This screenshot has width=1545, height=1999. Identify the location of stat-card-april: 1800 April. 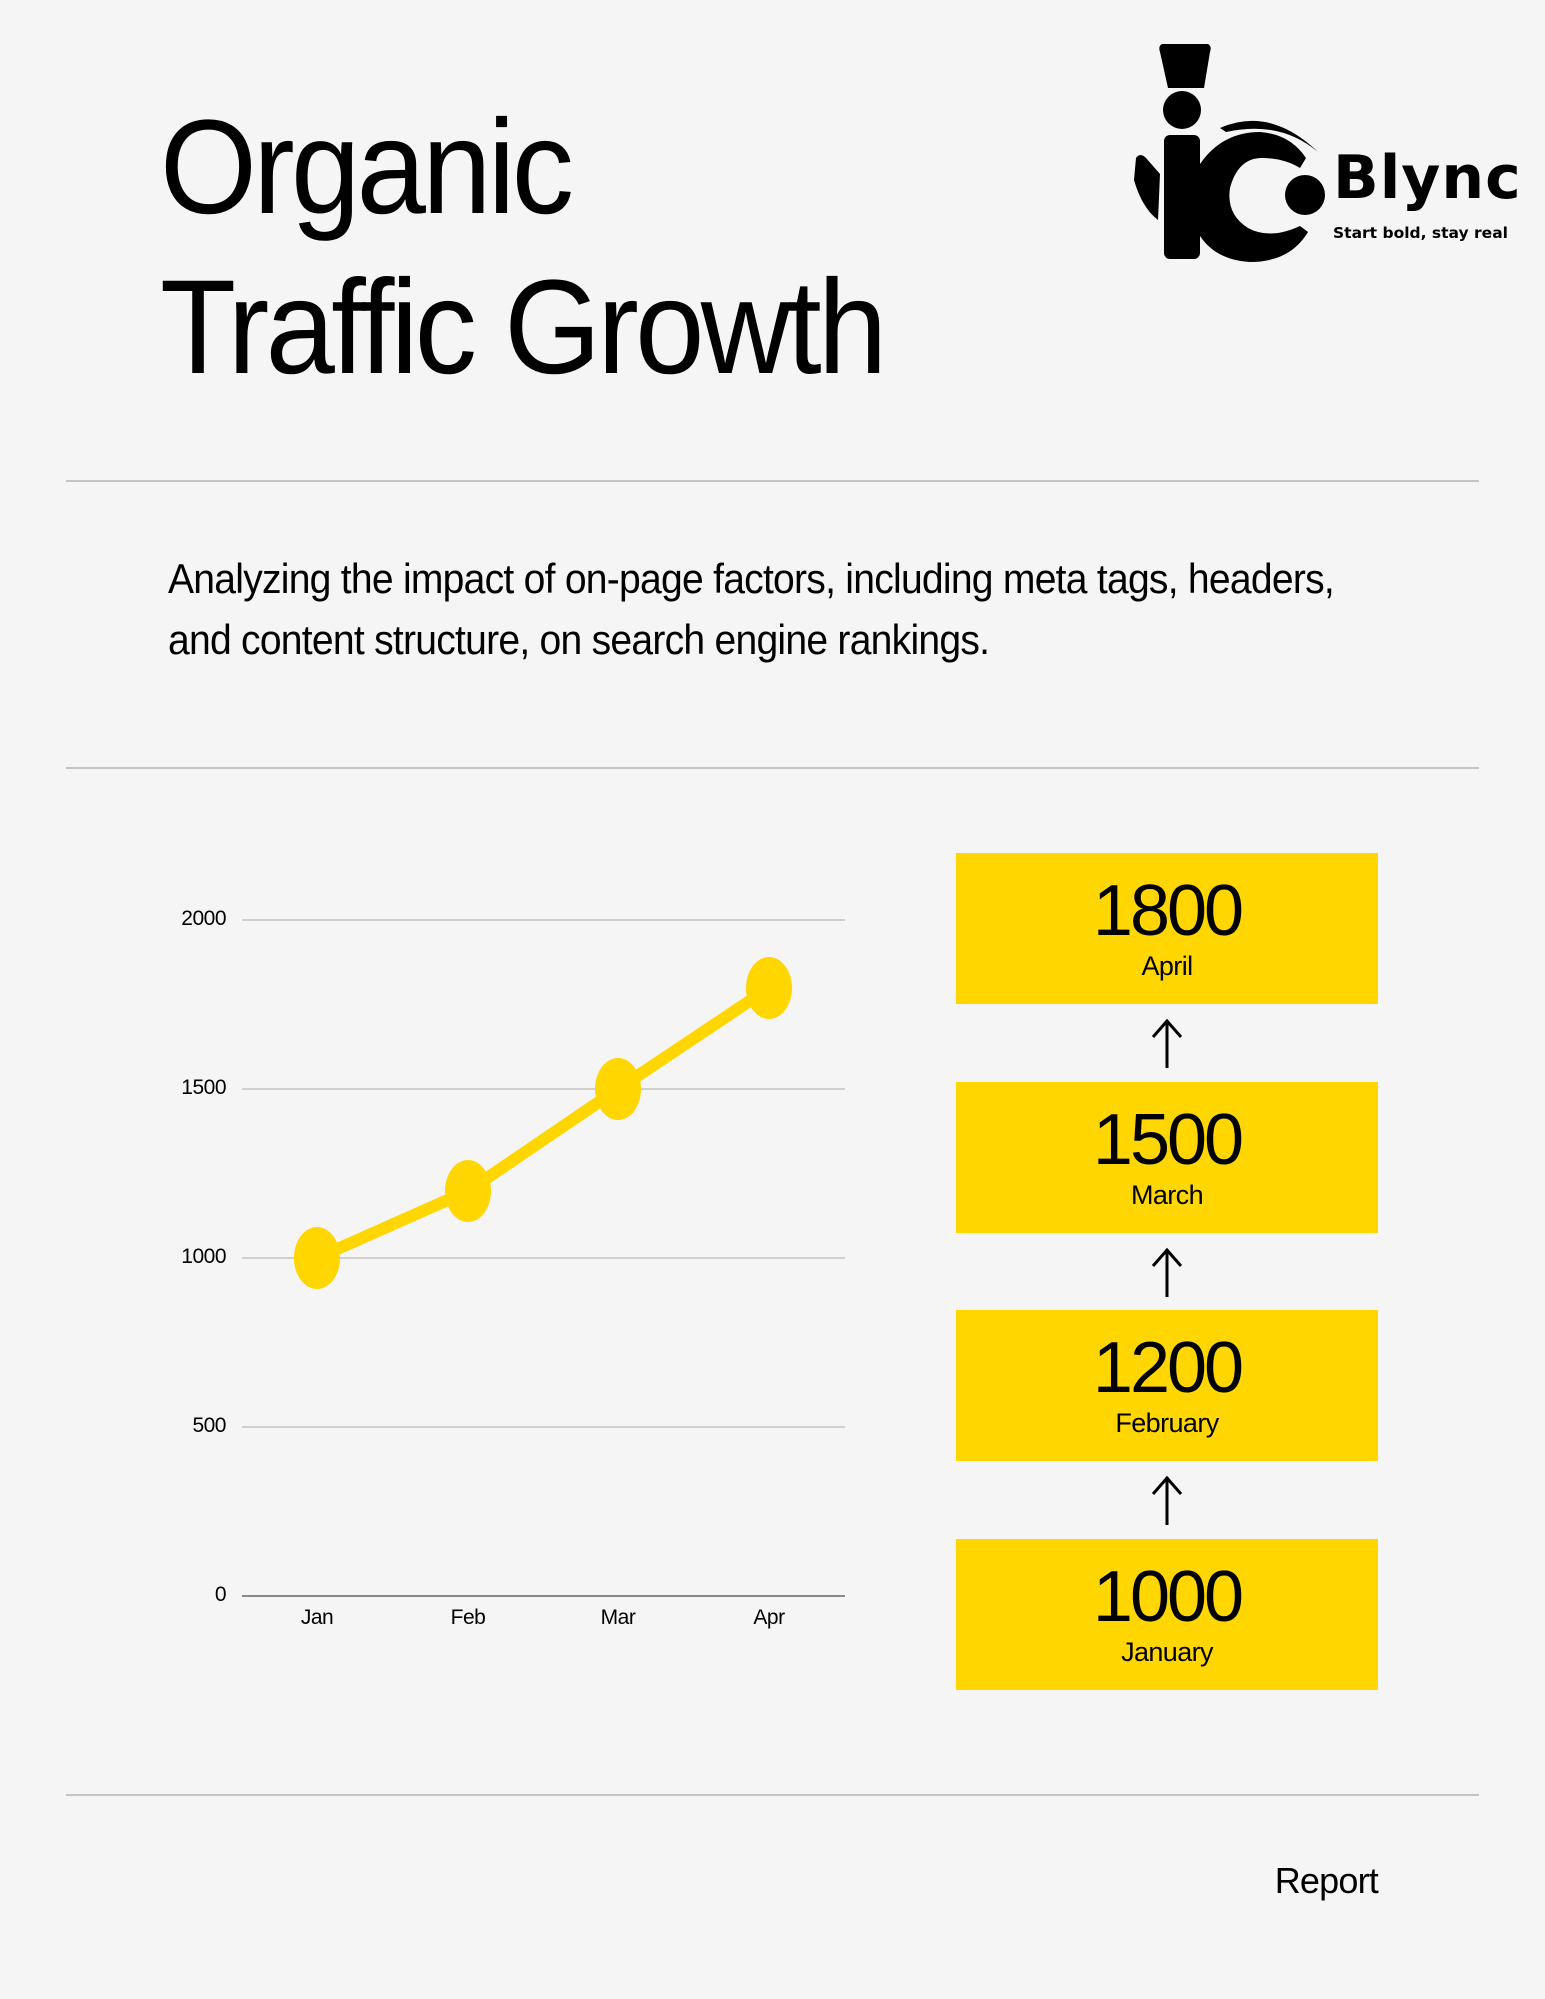
(1167, 928).